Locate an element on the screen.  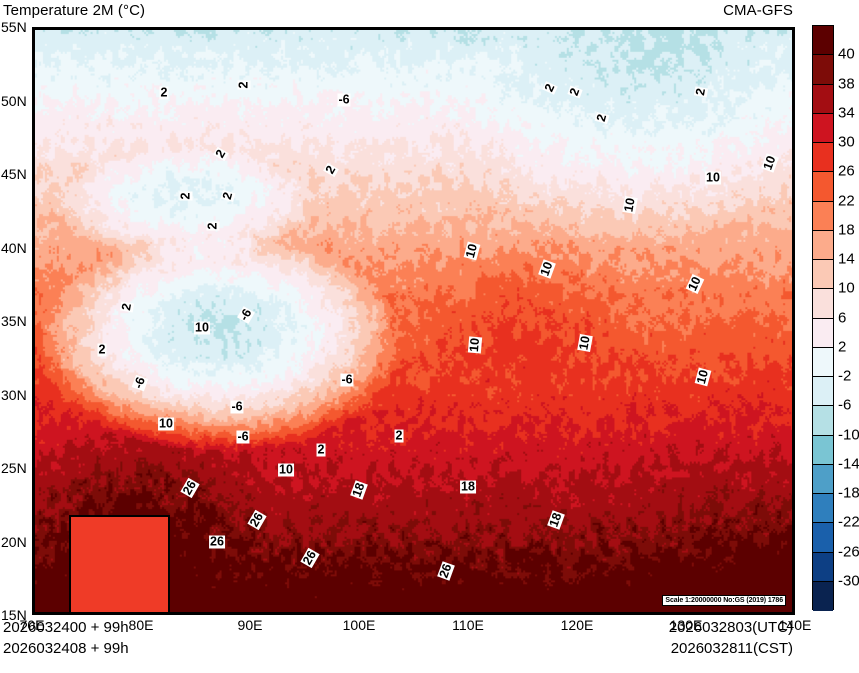
contour-label: 26 is located at coordinates (217, 541).